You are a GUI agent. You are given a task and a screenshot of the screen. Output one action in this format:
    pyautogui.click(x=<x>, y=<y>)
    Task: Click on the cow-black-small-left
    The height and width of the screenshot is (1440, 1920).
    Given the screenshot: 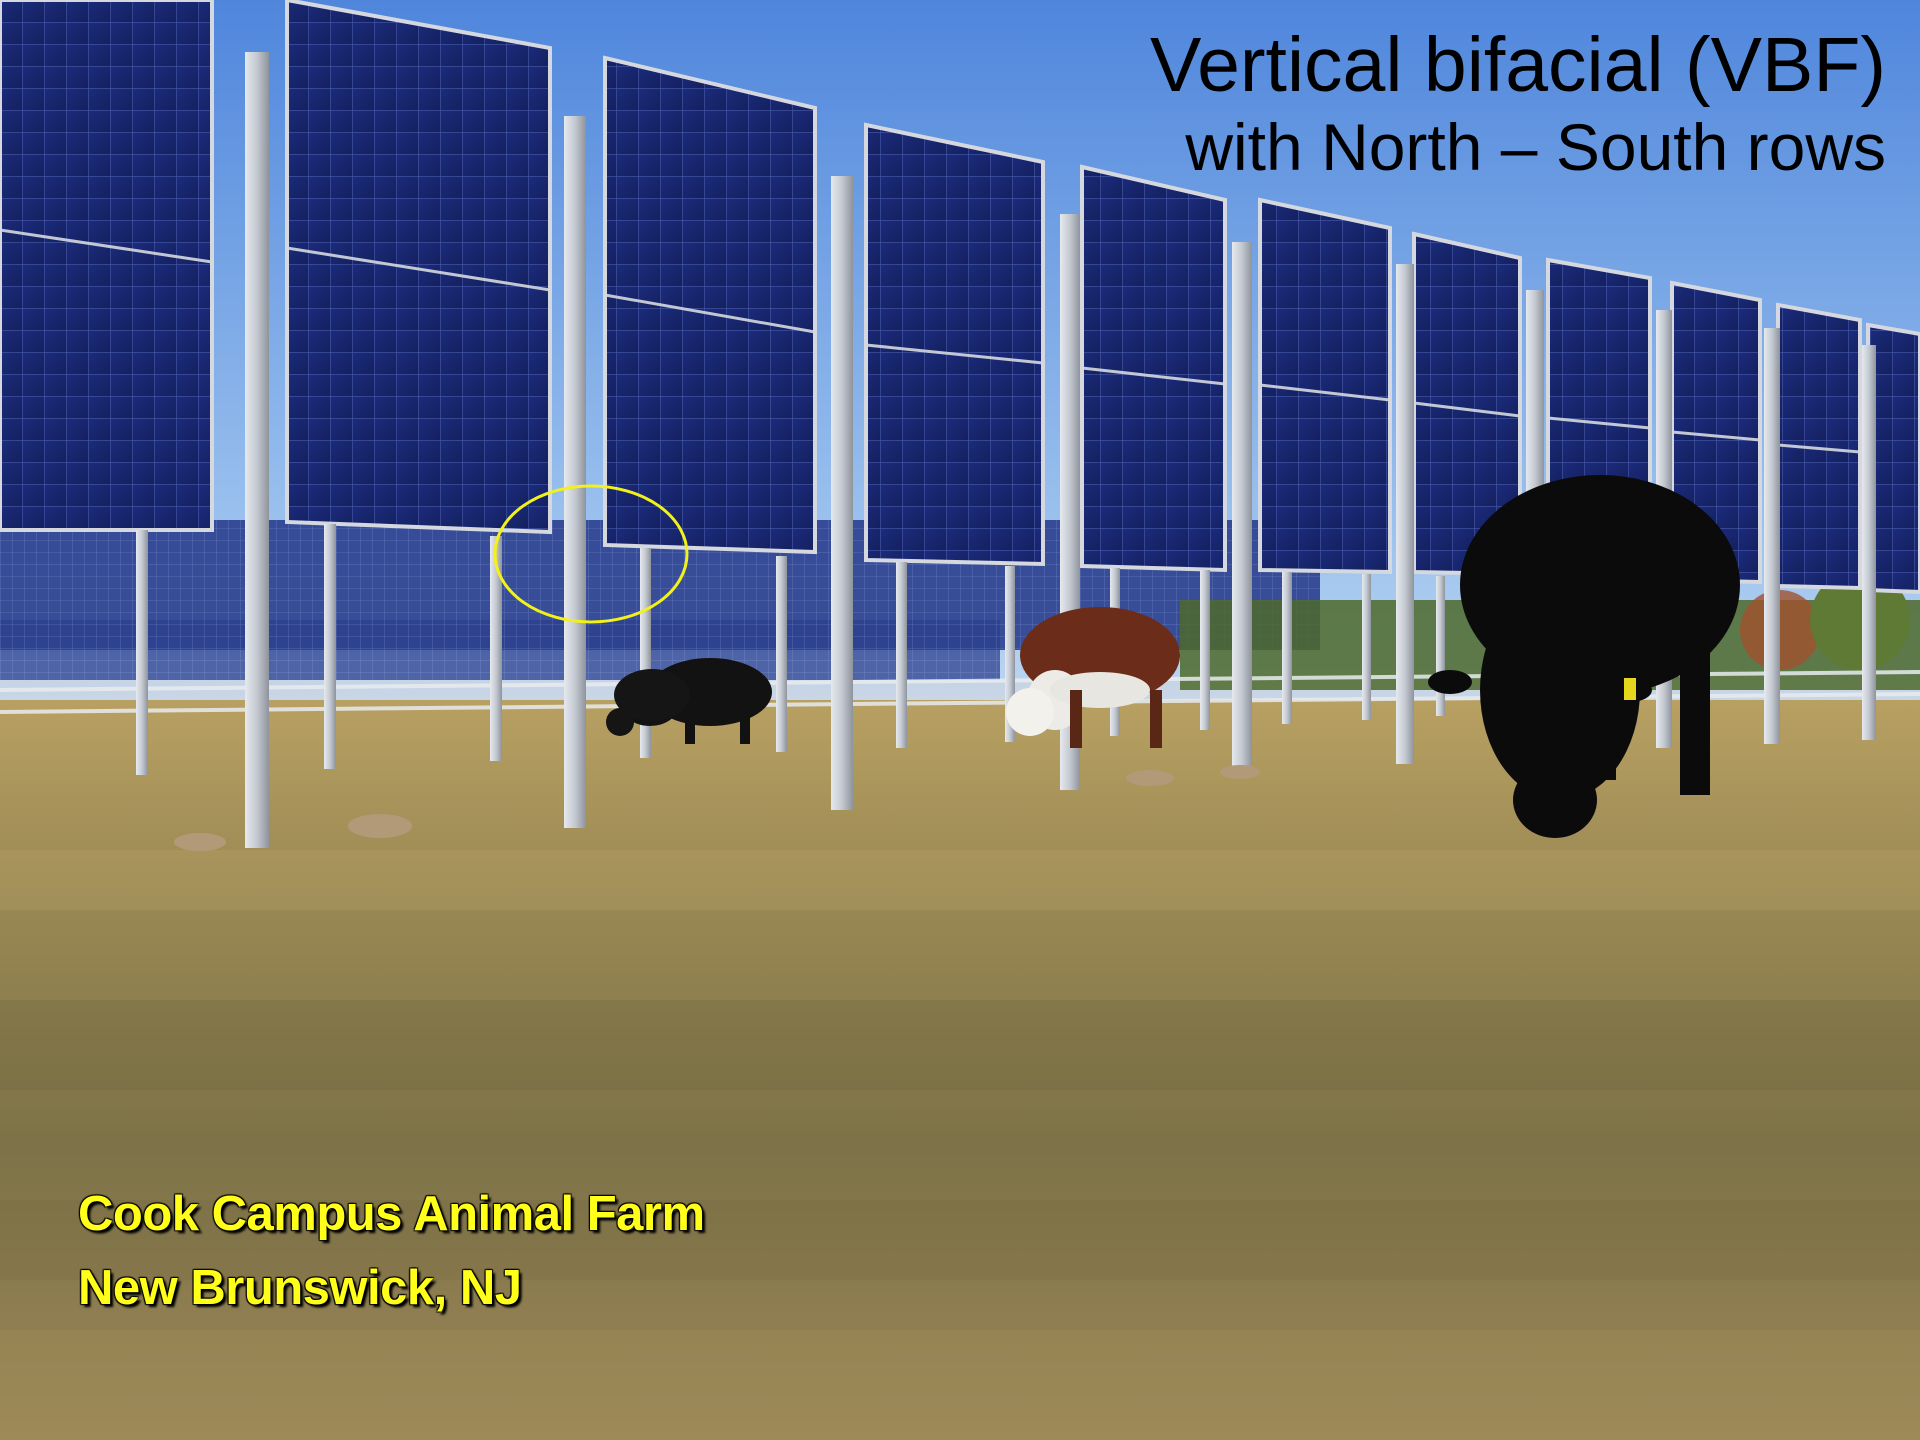 What is the action you would take?
    pyautogui.click(x=648, y=702)
    